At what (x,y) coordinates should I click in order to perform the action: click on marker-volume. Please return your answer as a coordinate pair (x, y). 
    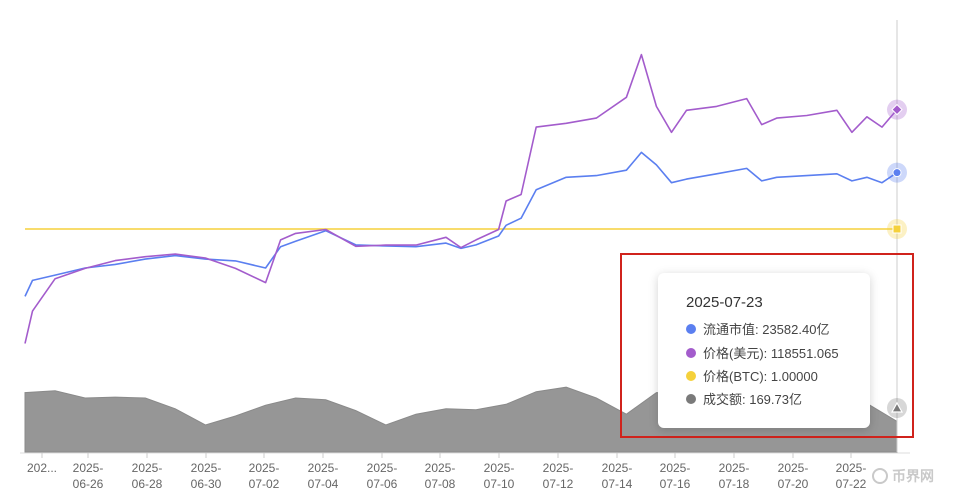
    Looking at the image, I should click on (897, 408).